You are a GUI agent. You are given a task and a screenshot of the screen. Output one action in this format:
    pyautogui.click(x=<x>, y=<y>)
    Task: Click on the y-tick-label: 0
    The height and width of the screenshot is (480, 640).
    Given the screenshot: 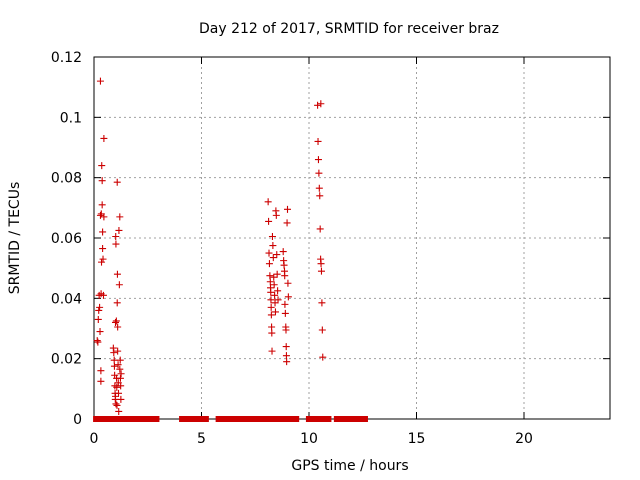 What is the action you would take?
    pyautogui.click(x=77, y=420)
    